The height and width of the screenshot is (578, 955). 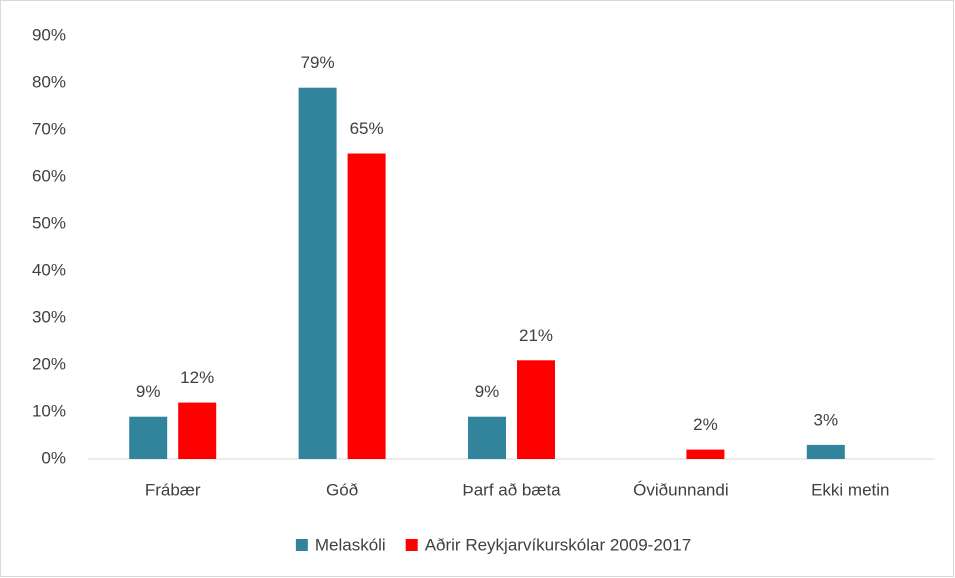 I want to click on legend-label: Aðrir Reykjarvíkurskólar 2009-2017, so click(x=558, y=544).